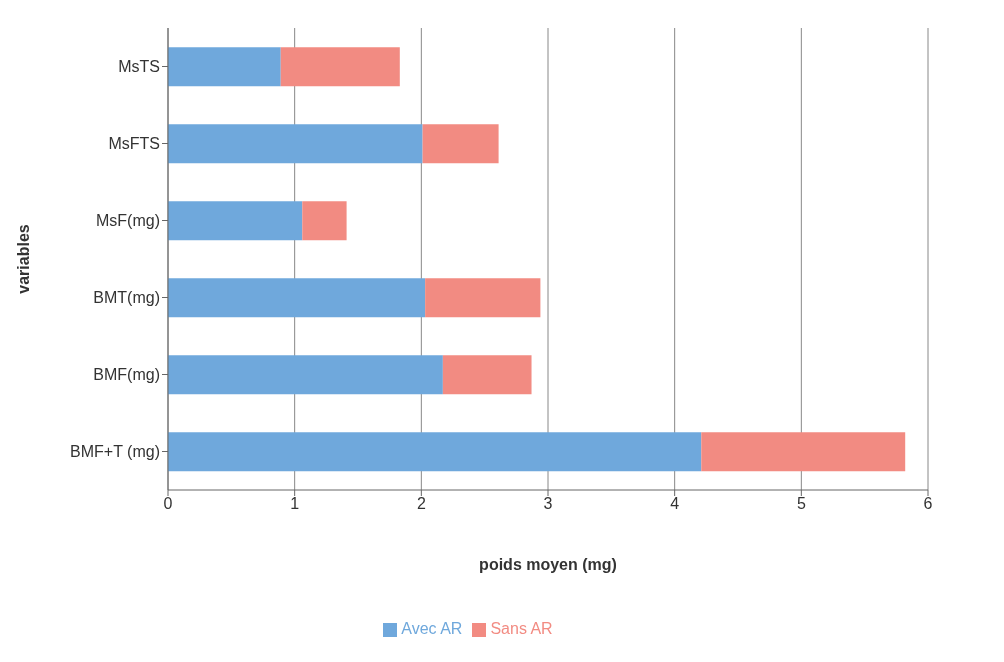 Image resolution: width=1004 pixels, height=662 pixels. What do you see at coordinates (801, 504) in the screenshot?
I see `x-tick-label: 5` at bounding box center [801, 504].